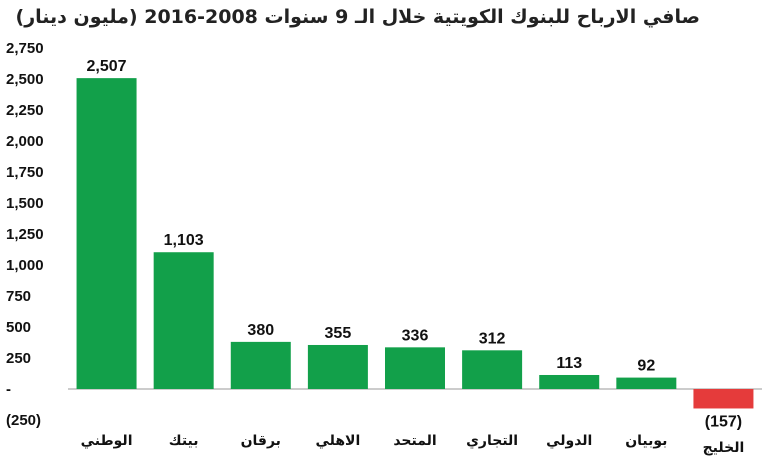 Image resolution: width=770 pixels, height=458 pixels. Describe the element at coordinates (569, 363) in the screenshot. I see `data-label: 113` at that location.